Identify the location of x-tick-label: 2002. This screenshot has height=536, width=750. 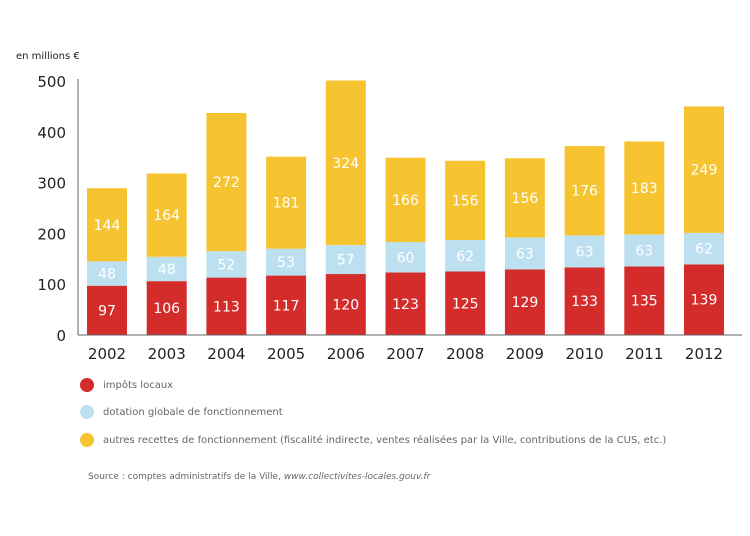
(107, 354).